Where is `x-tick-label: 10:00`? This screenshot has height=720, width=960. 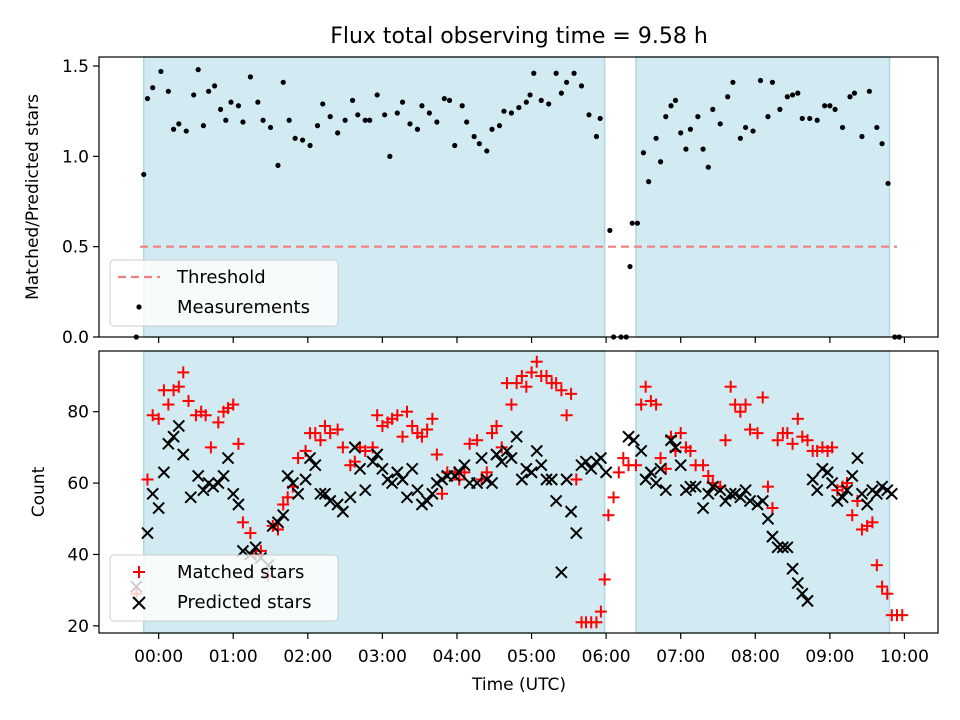
x-tick-label: 10:00 is located at coordinates (904, 657).